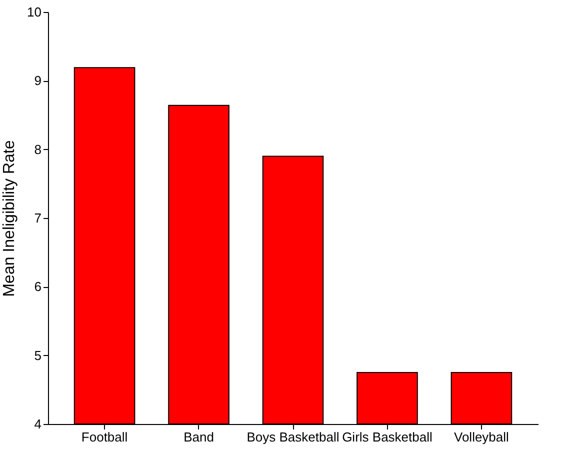  Describe the element at coordinates (104, 437) in the screenshot. I see `x-tick-label: Football` at that location.